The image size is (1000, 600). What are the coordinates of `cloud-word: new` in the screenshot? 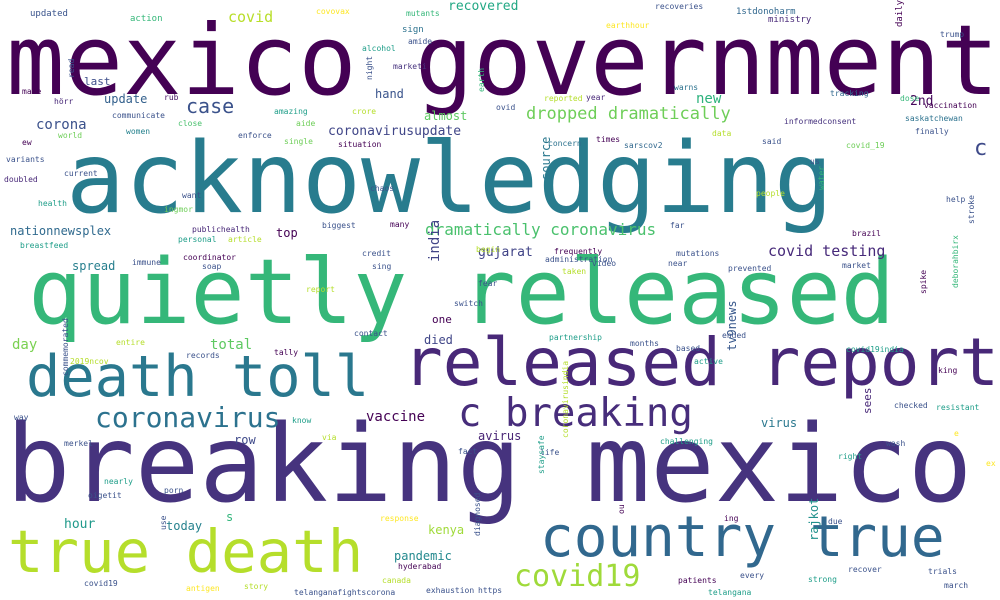 It's located at (709, 99).